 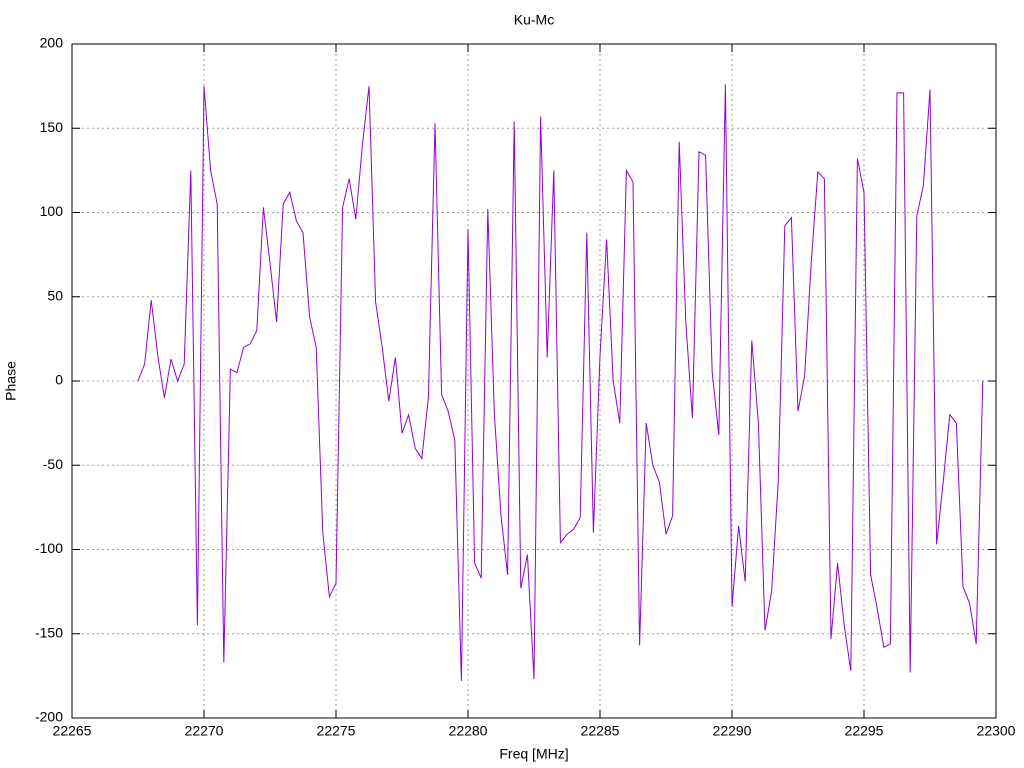 What do you see at coordinates (49, 717) in the screenshot?
I see `y-tick-label: -200` at bounding box center [49, 717].